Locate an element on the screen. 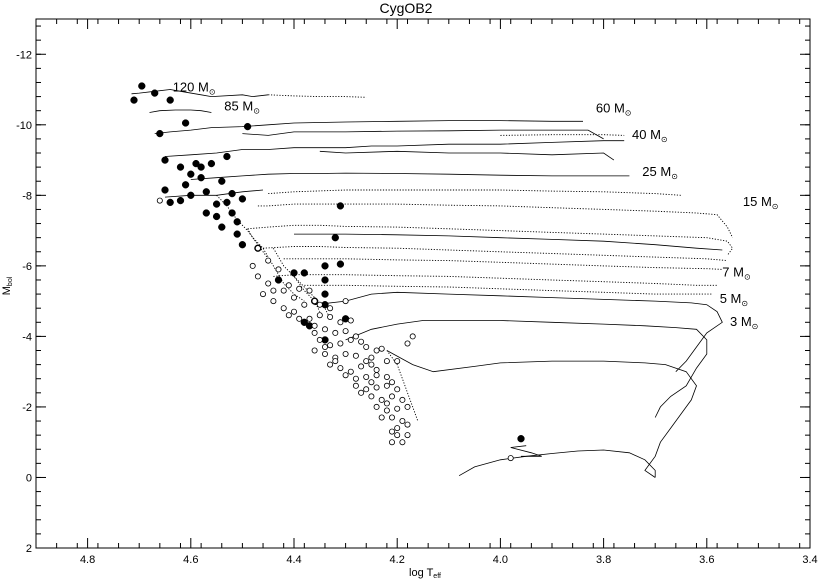 This screenshot has height=581, width=819. y-tick-label: -8 is located at coordinates (27, 196).